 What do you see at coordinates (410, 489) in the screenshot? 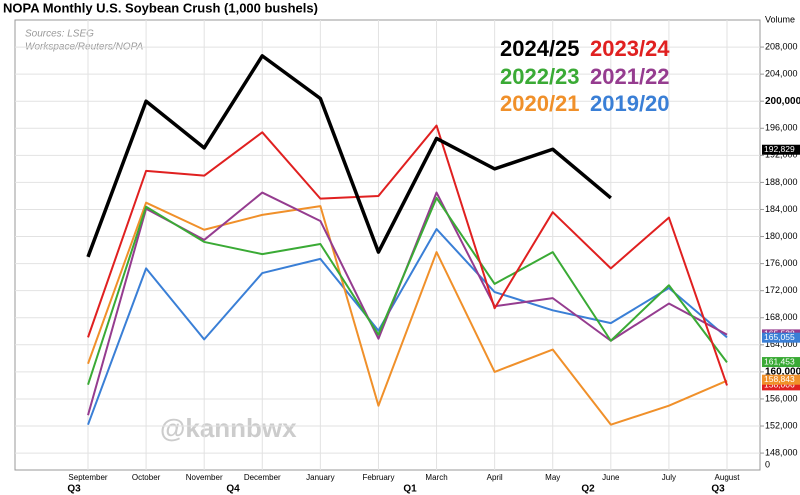
I see `quarter-label: Q1` at bounding box center [410, 489].